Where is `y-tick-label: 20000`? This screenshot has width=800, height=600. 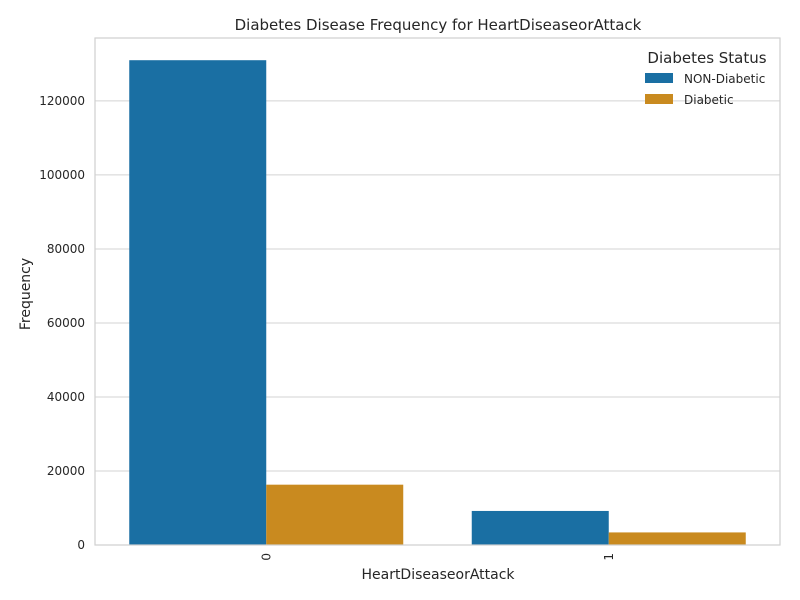 y-tick-label: 20000 is located at coordinates (66, 471).